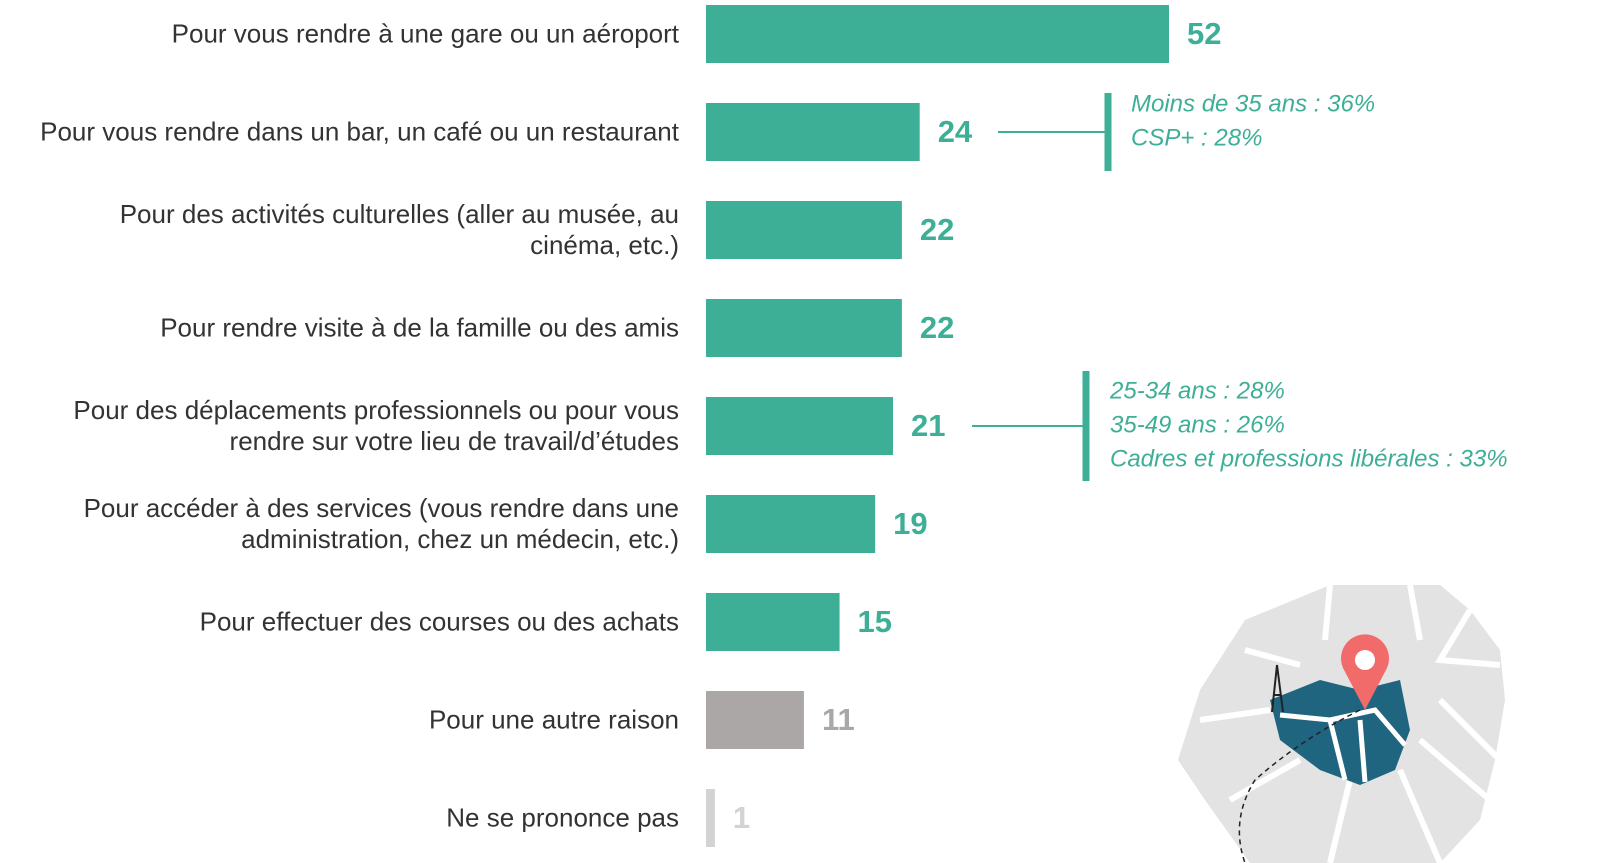  Describe the element at coordinates (1309, 458) in the screenshot. I see `annotation-text: Cadres et professions libérales : 33%` at that location.